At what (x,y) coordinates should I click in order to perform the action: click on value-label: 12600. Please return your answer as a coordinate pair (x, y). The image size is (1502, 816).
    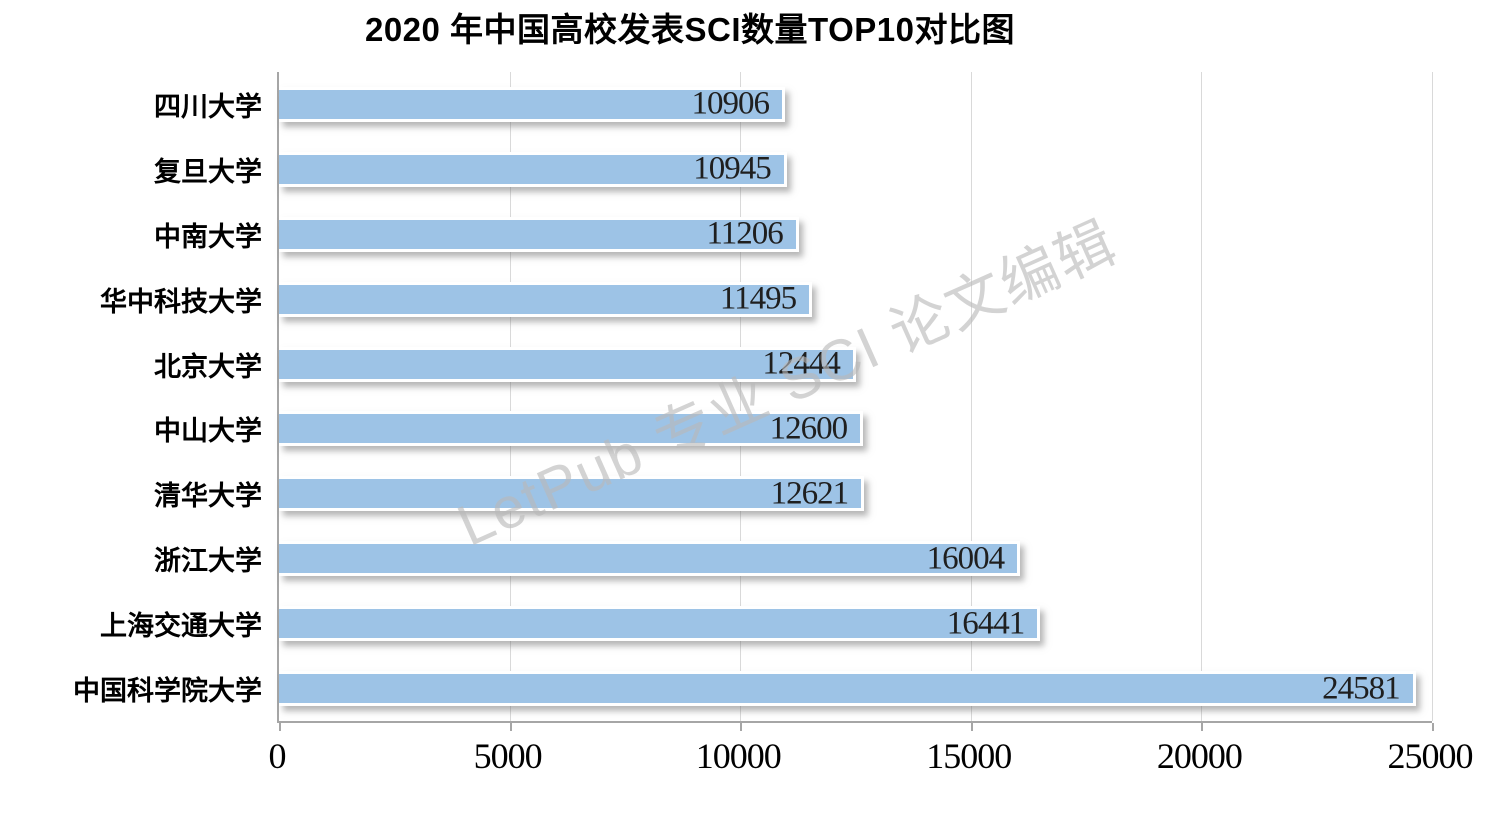
    Looking at the image, I should click on (808, 428).